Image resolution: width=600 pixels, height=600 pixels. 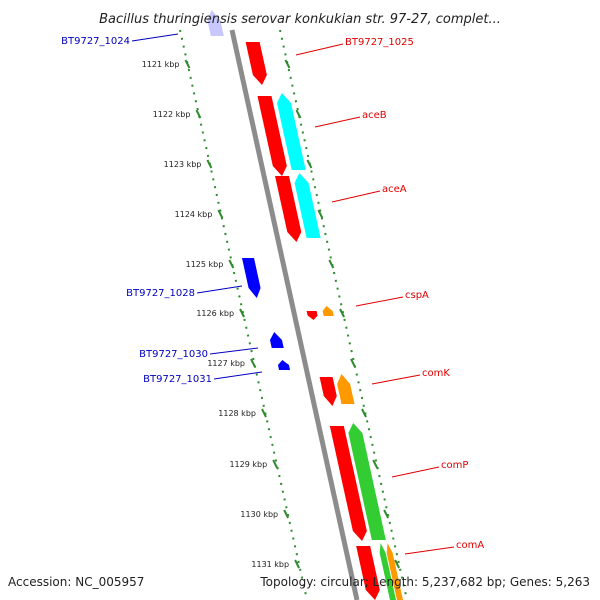 I want to click on tick-label: 1130 kbp, so click(x=259, y=514).